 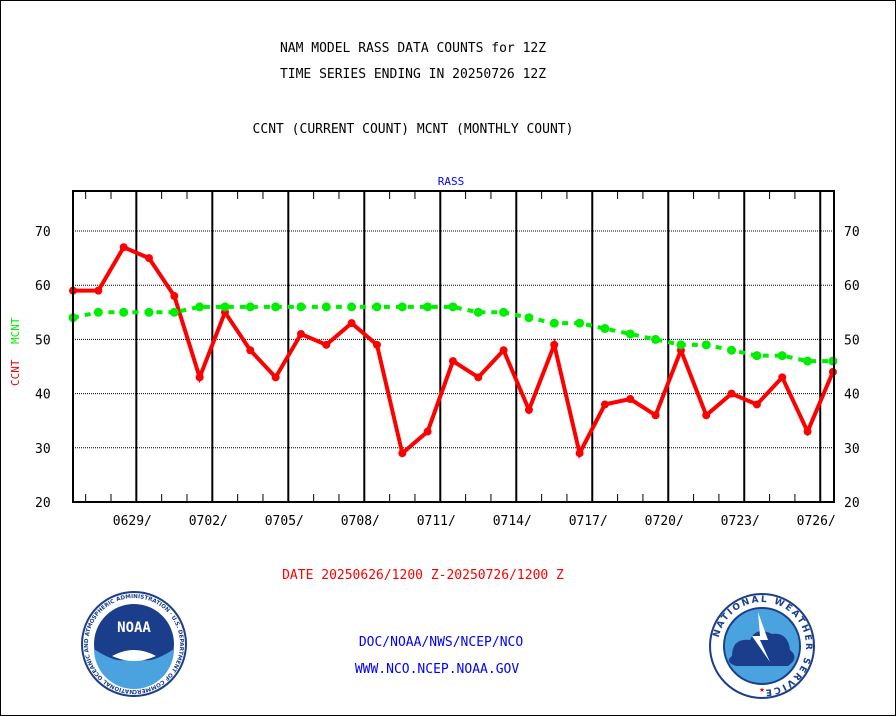 What do you see at coordinates (132, 521) in the screenshot?
I see `x-tick-label: 0629/` at bounding box center [132, 521].